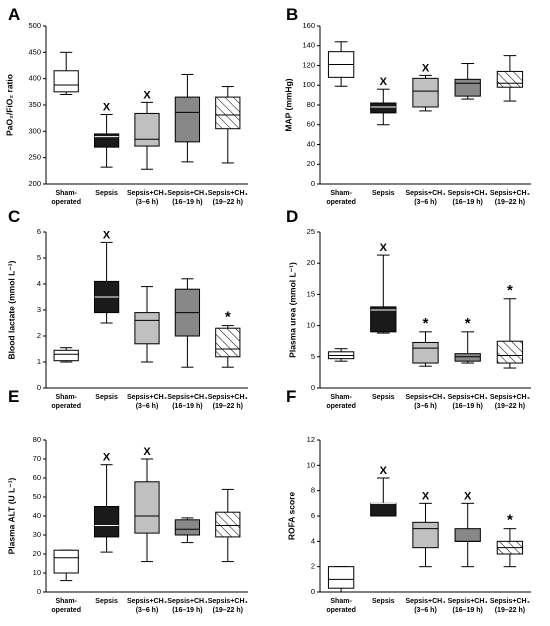 This screenshot has width=550, height=626. What do you see at coordinates (311, 262) in the screenshot?
I see `y-tick-label: 20` at bounding box center [311, 262].